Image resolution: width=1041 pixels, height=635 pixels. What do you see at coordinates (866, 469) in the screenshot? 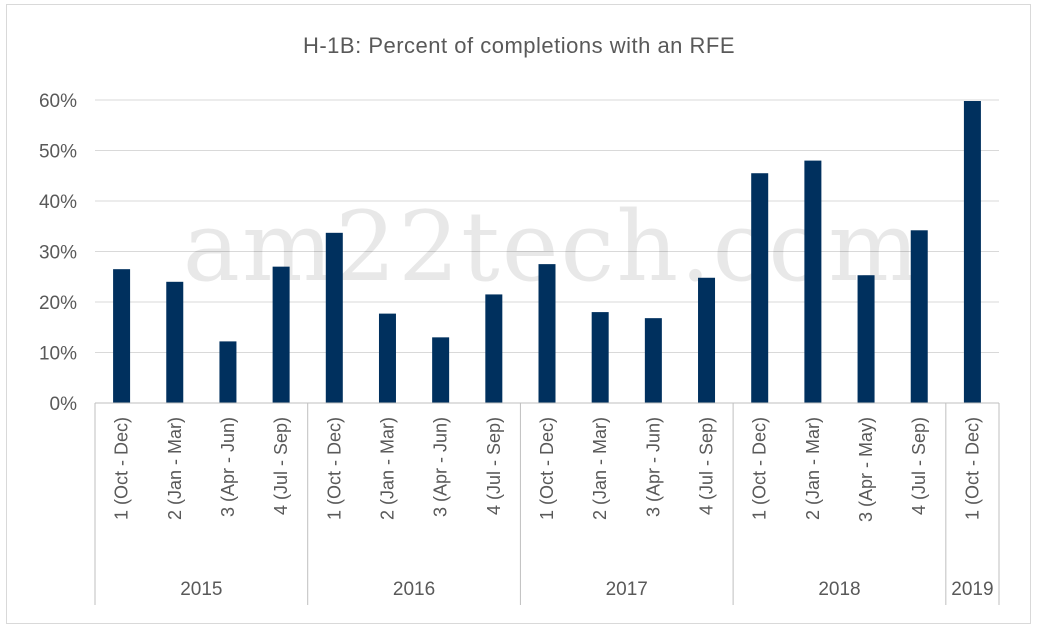
I see `x-tick-label: 3 (Apr - May)` at bounding box center [866, 469].